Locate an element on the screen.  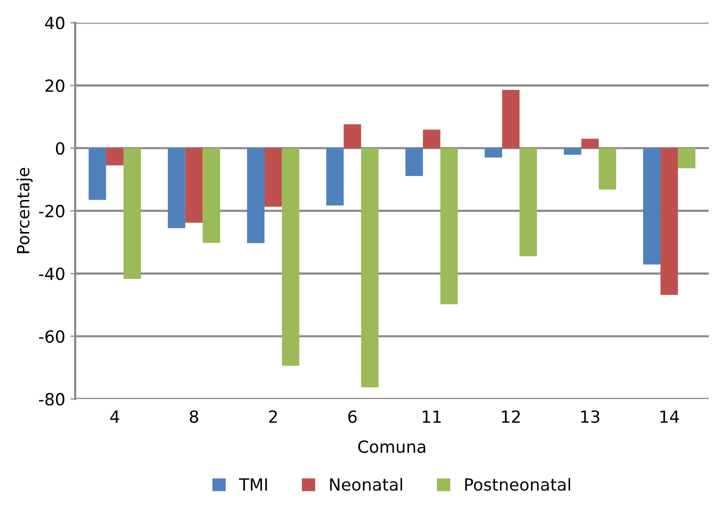
x-tick-label: 14 is located at coordinates (669, 416).